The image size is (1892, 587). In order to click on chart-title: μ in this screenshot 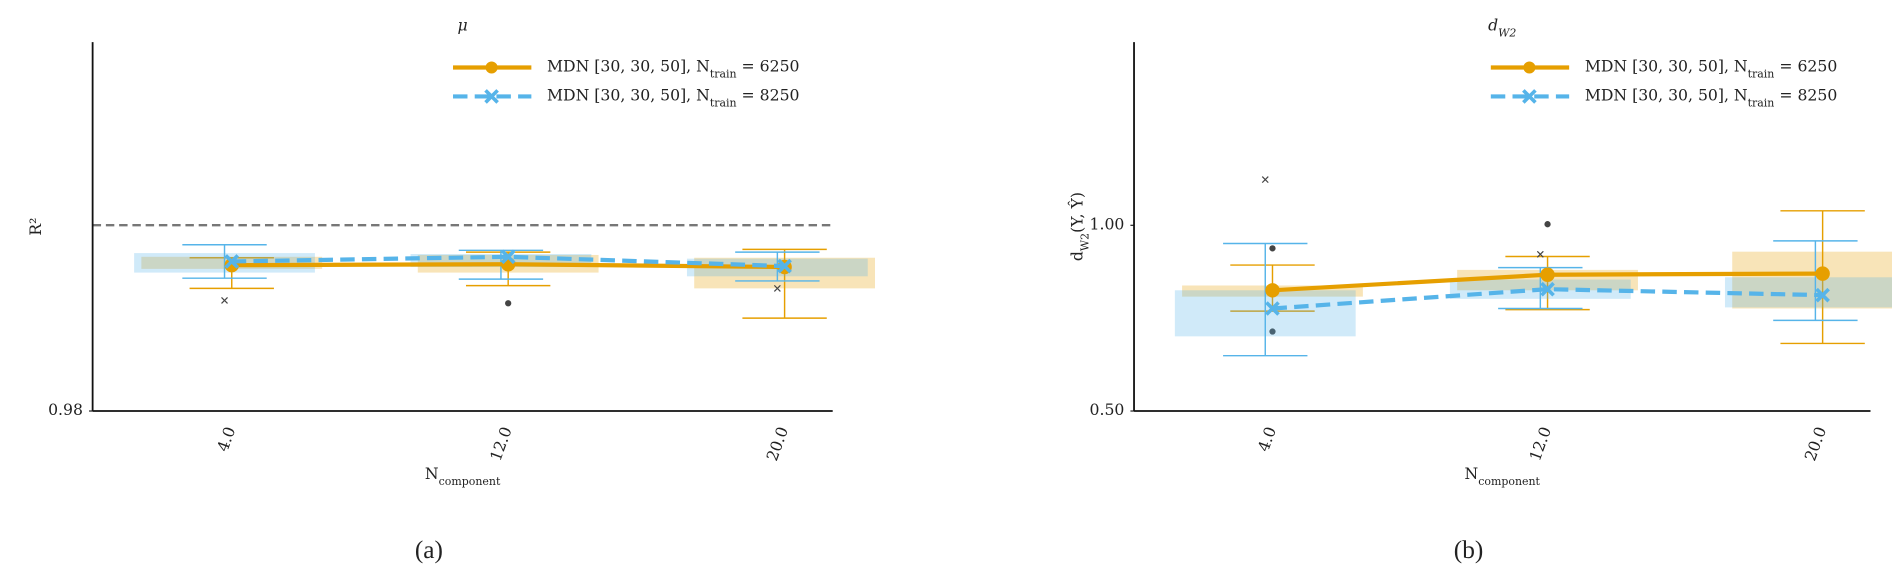, I will do `click(463, 25)`.